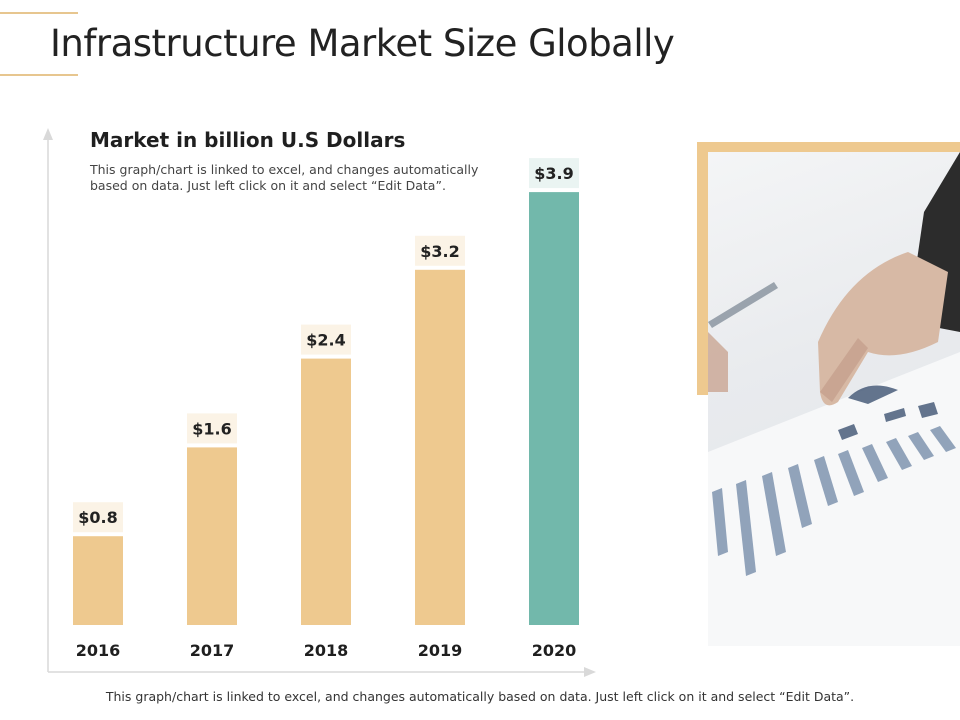  Describe the element at coordinates (362, 43) in the screenshot. I see `page-title: Infrastructure Market Size Globally` at that location.